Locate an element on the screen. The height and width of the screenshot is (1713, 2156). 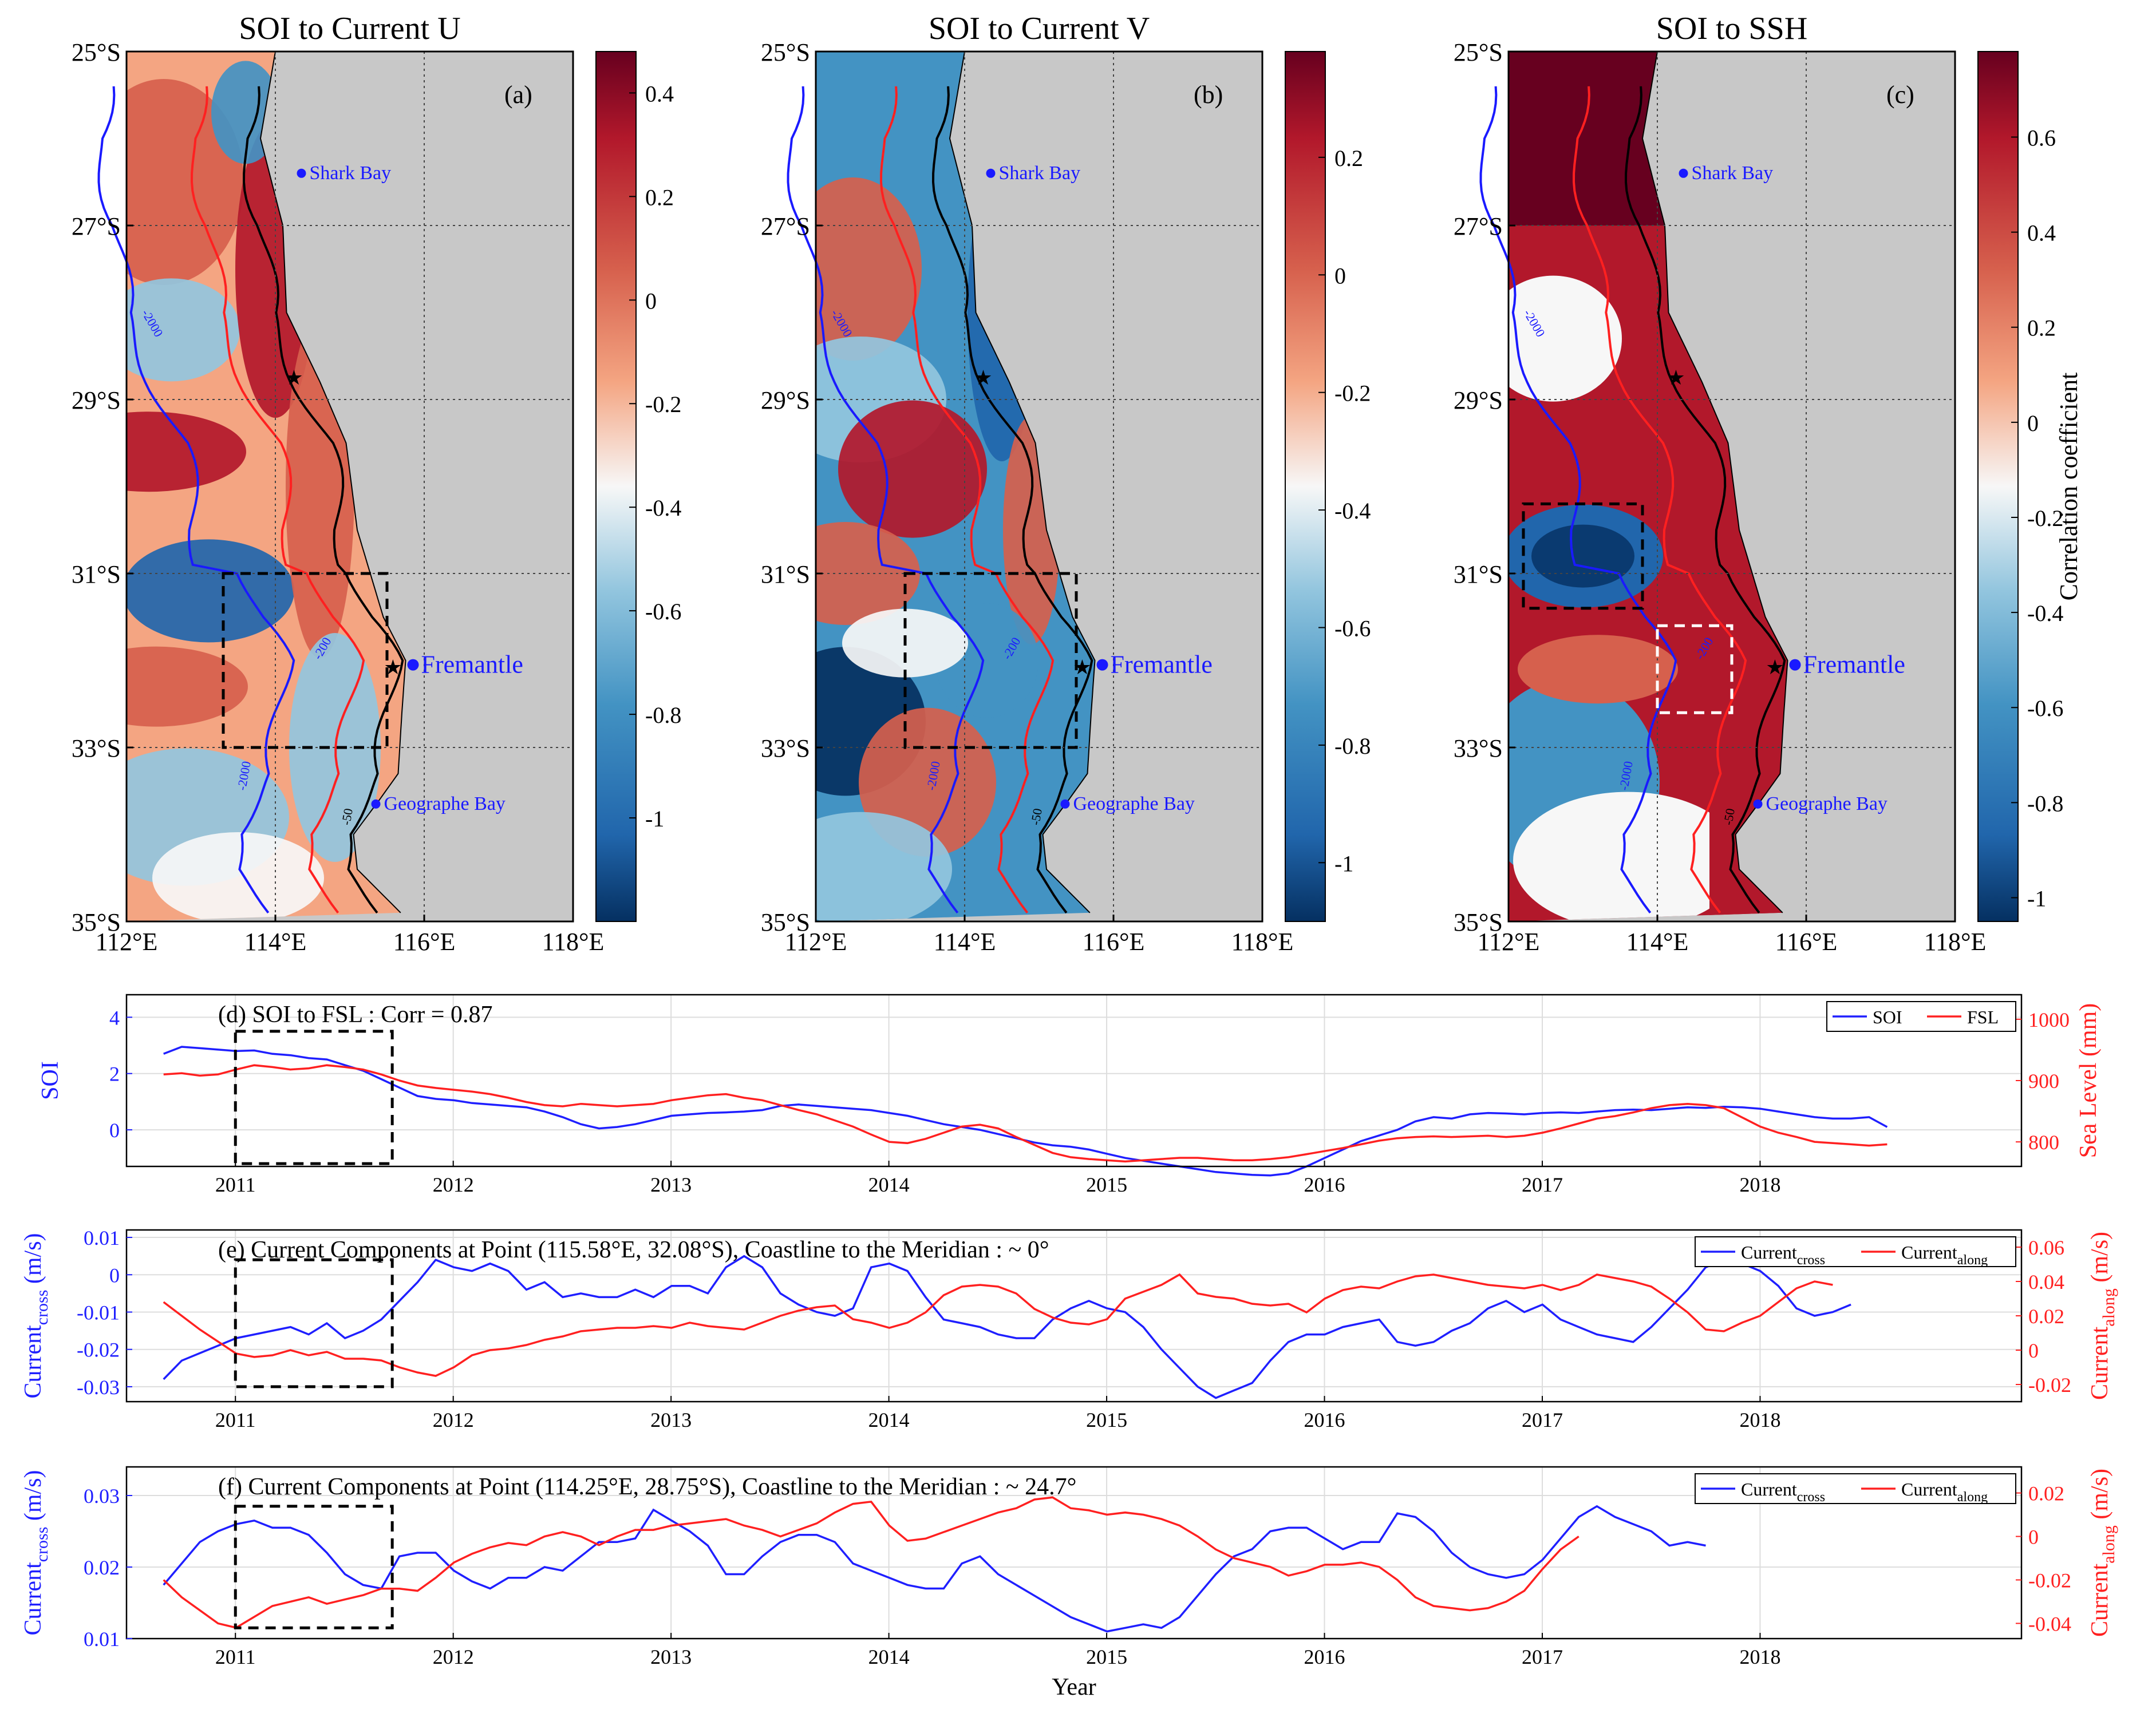
y-left-tick-label: 2 is located at coordinates (114, 1074).